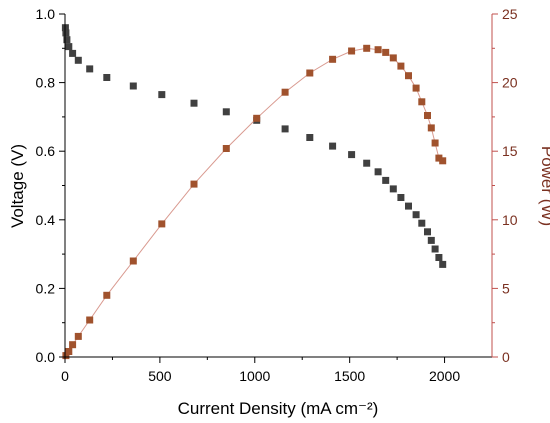 Image resolution: width=550 pixels, height=423 pixels. I want to click on x-tick-label: 0, so click(65, 376).